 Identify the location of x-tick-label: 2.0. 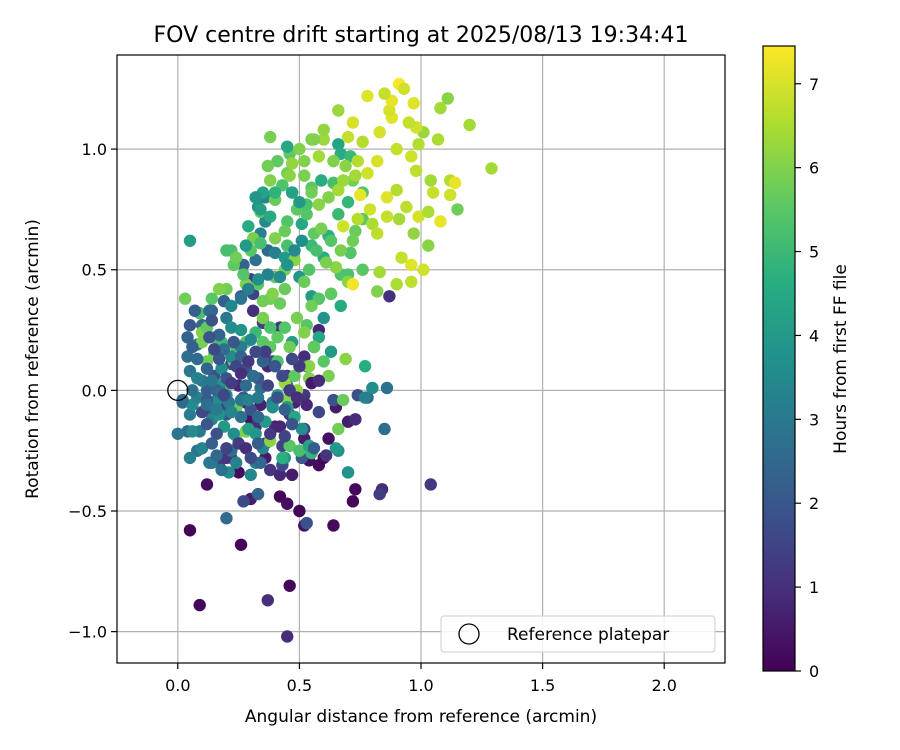
(663, 685).